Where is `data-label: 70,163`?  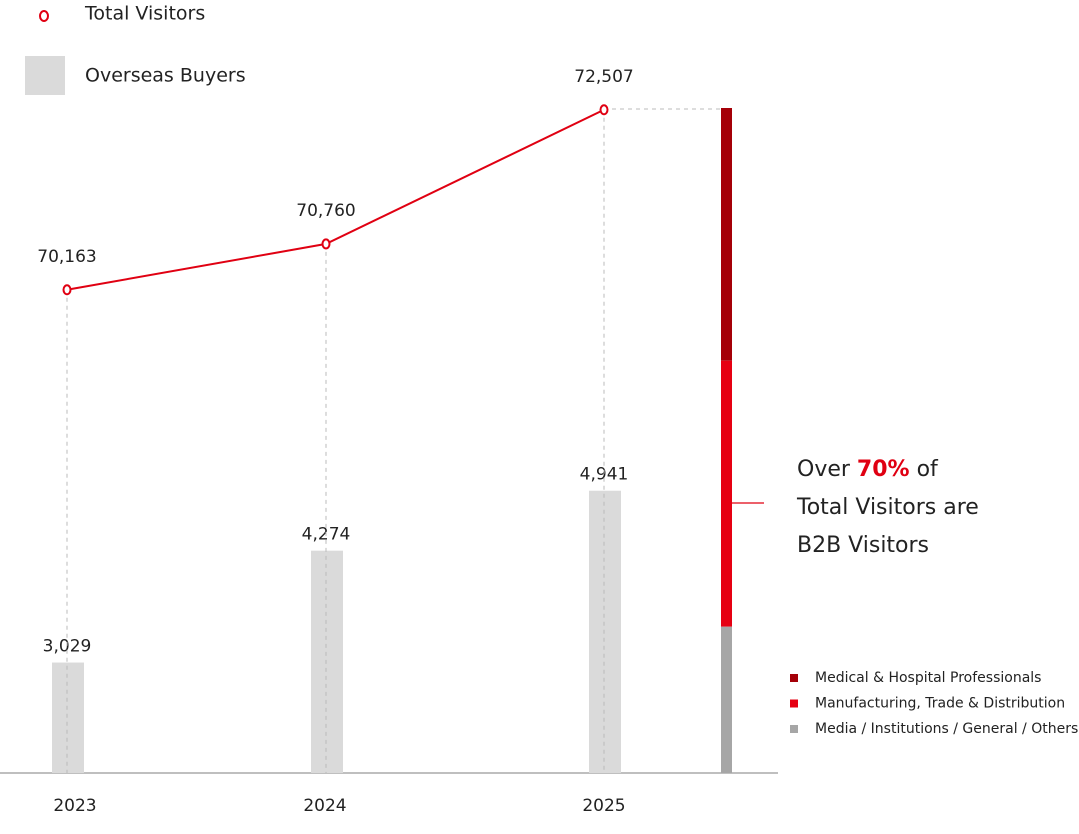
data-label: 70,163 is located at coordinates (66, 257).